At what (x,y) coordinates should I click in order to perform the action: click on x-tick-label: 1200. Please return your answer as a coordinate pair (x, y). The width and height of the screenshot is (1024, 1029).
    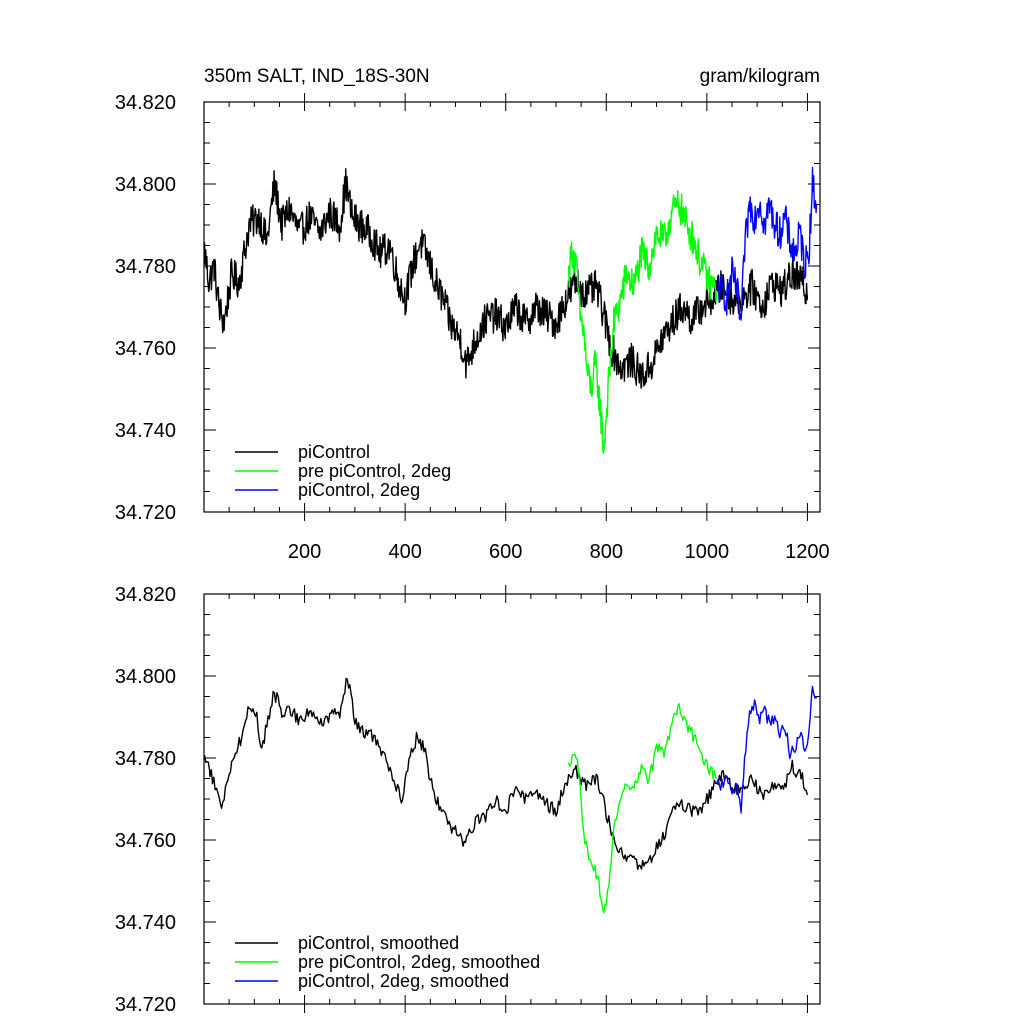
    Looking at the image, I should click on (807, 552).